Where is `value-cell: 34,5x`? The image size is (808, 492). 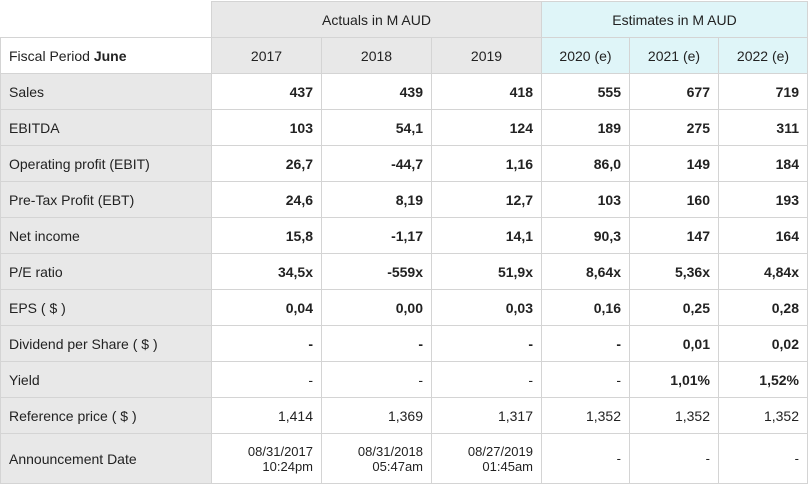
value-cell: 34,5x is located at coordinates (266, 271).